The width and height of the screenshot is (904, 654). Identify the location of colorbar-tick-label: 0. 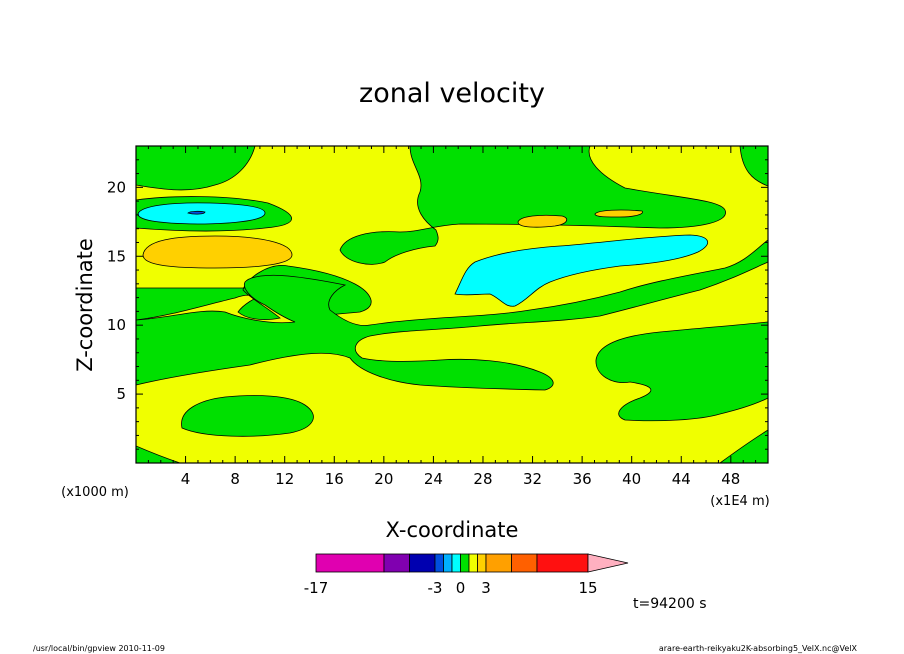
(461, 588).